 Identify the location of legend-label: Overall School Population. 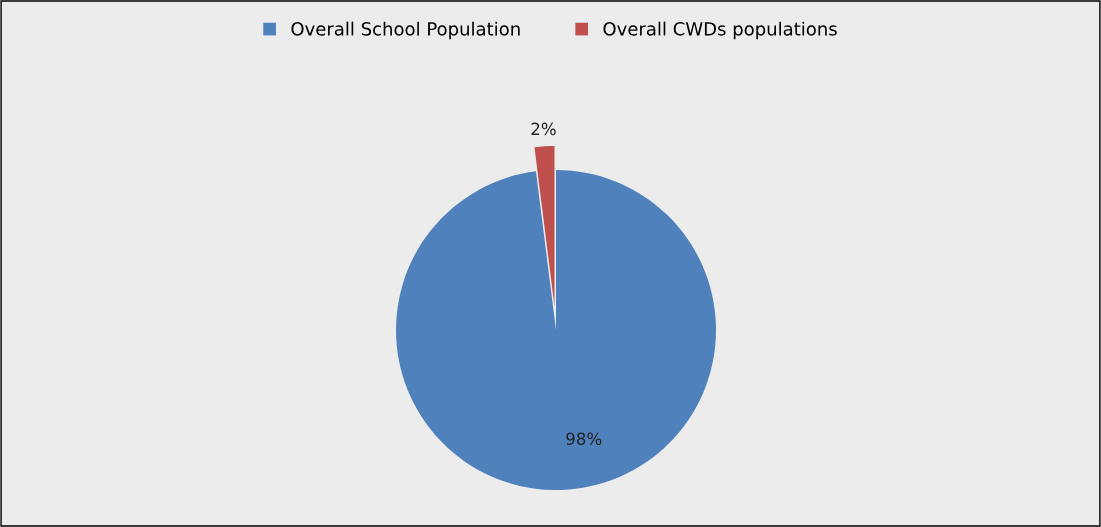
(405, 30).